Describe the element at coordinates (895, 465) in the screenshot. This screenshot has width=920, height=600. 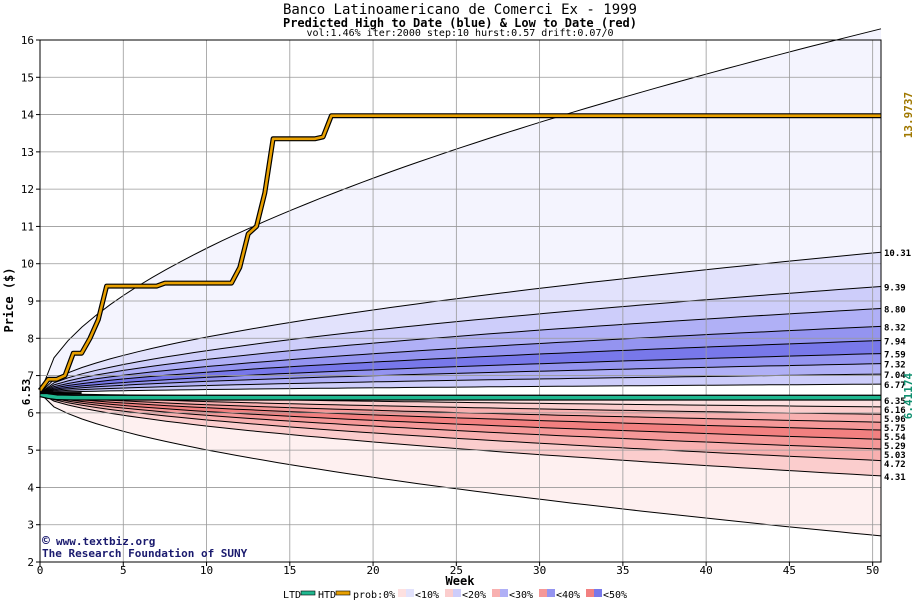
I see `quantile-label-4.72: 4.72` at that location.